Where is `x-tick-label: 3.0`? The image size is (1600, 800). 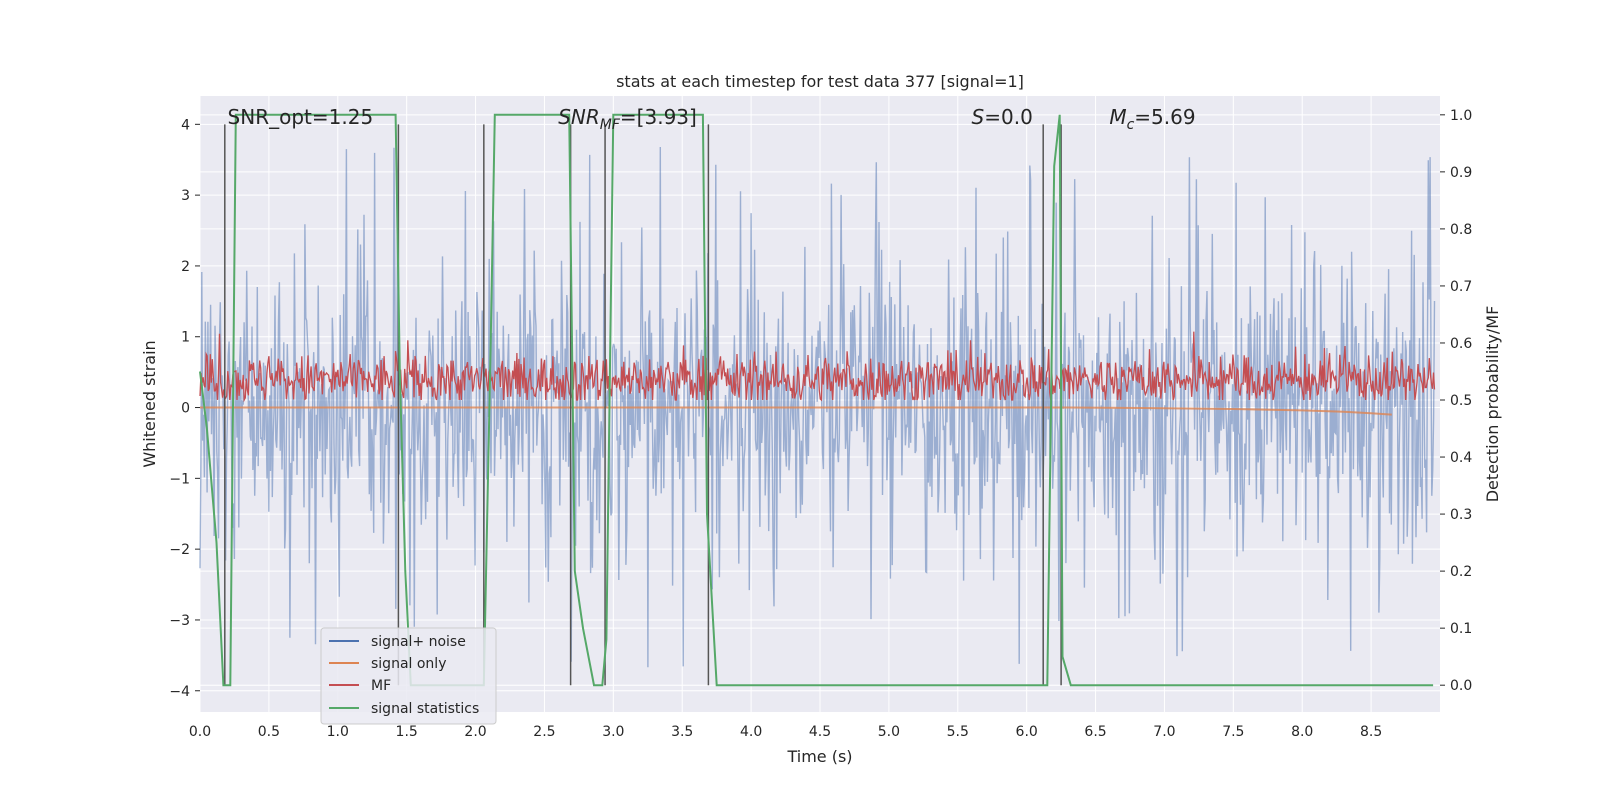 x-tick-label: 3.0 is located at coordinates (613, 732).